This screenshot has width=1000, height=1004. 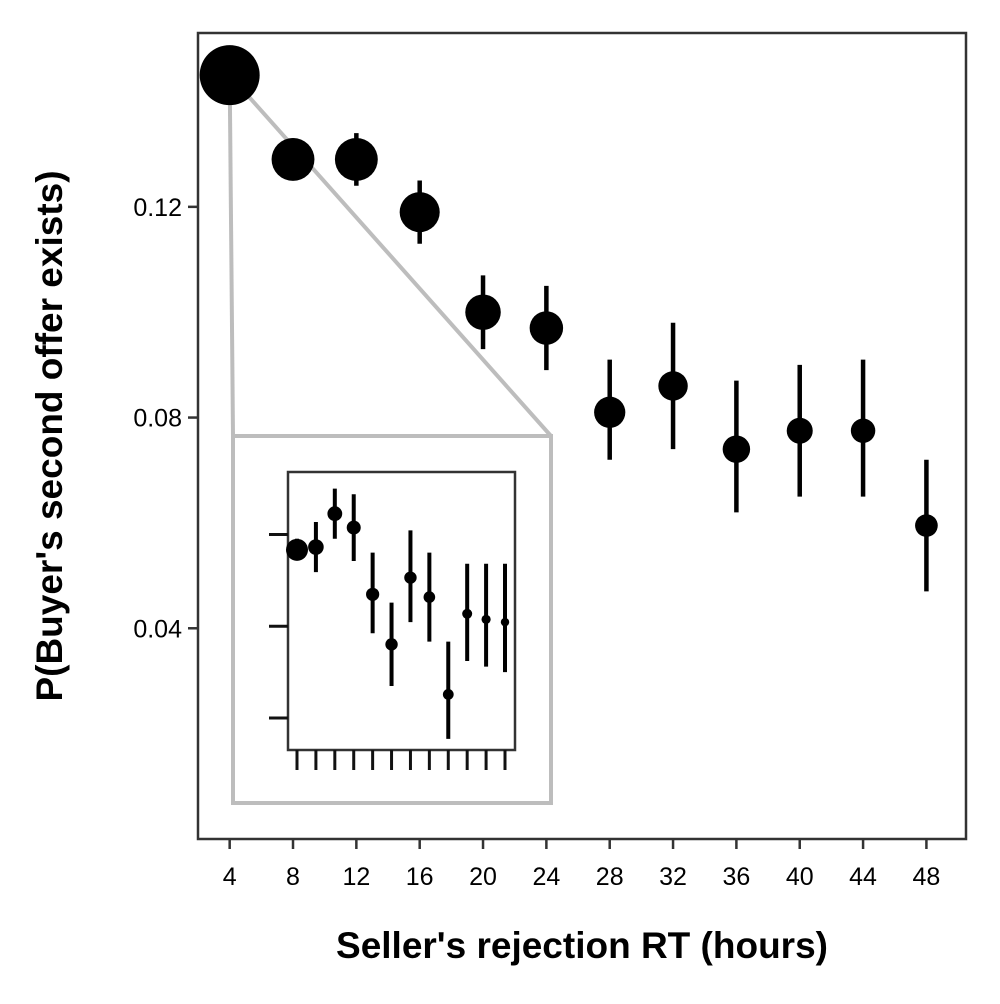 I want to click on x-tick-label: 44, so click(x=863, y=877).